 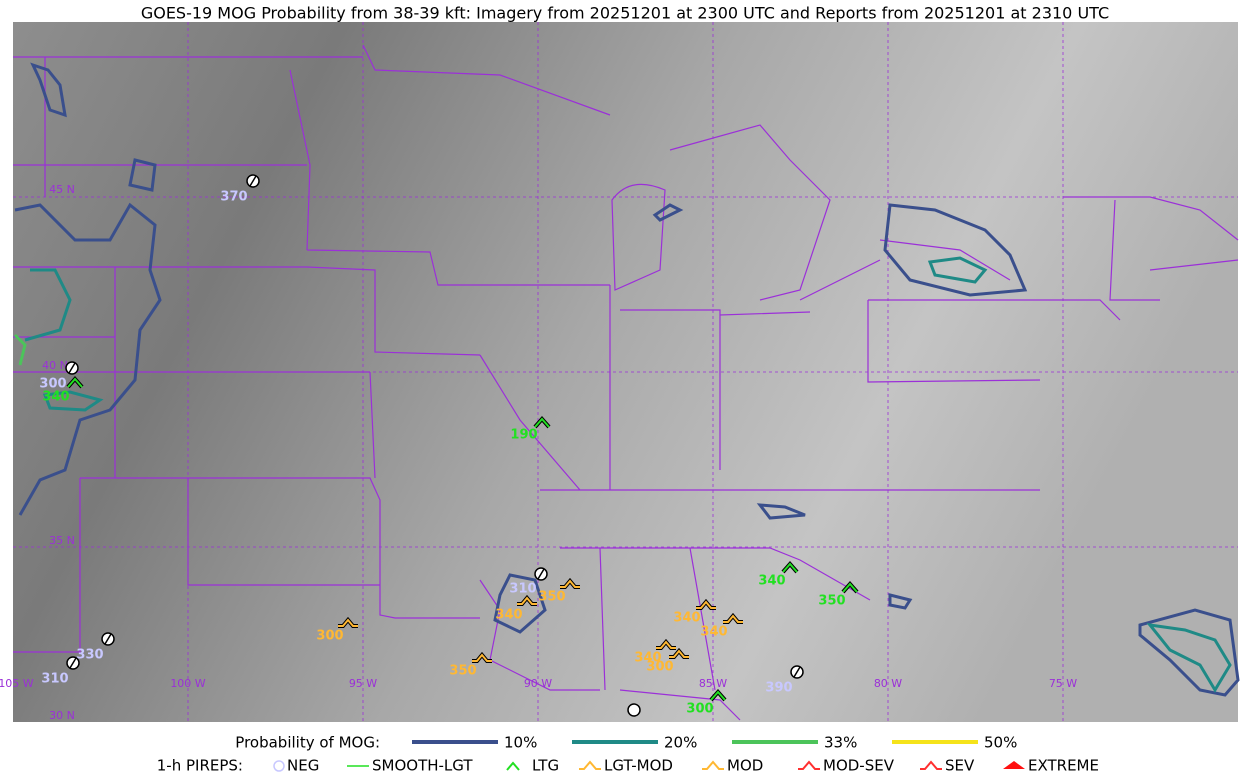 I want to click on legend-title: 1-h PIREPS:, so click(x=200, y=766).